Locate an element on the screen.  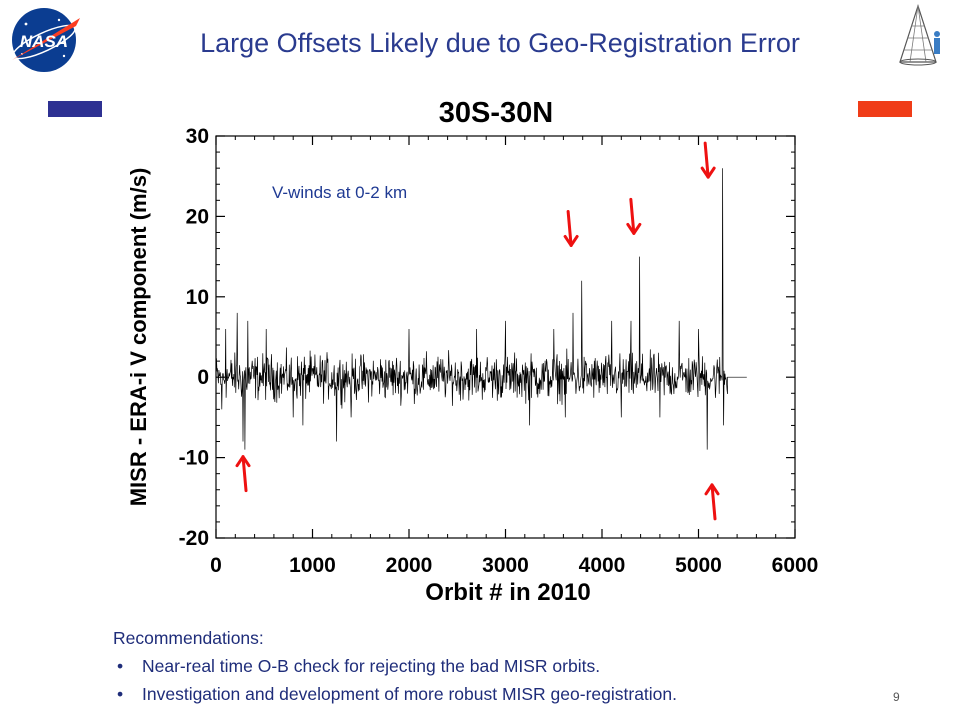
y-tick-label: -10 is located at coordinates (194, 458).